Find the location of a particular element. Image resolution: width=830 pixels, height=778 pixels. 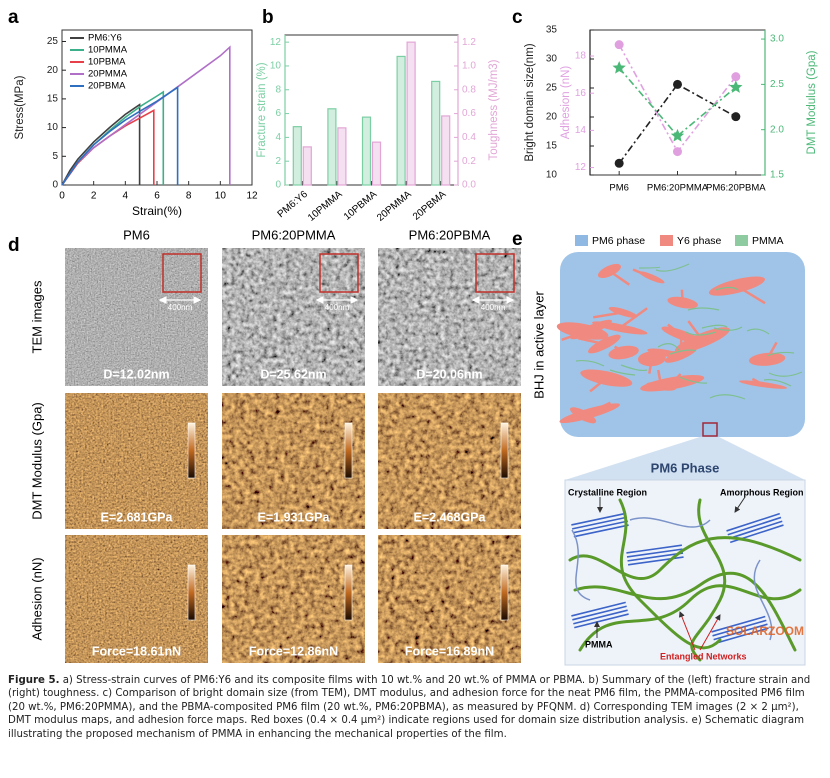

y-tick-label: 0 is located at coordinates (55, 185).